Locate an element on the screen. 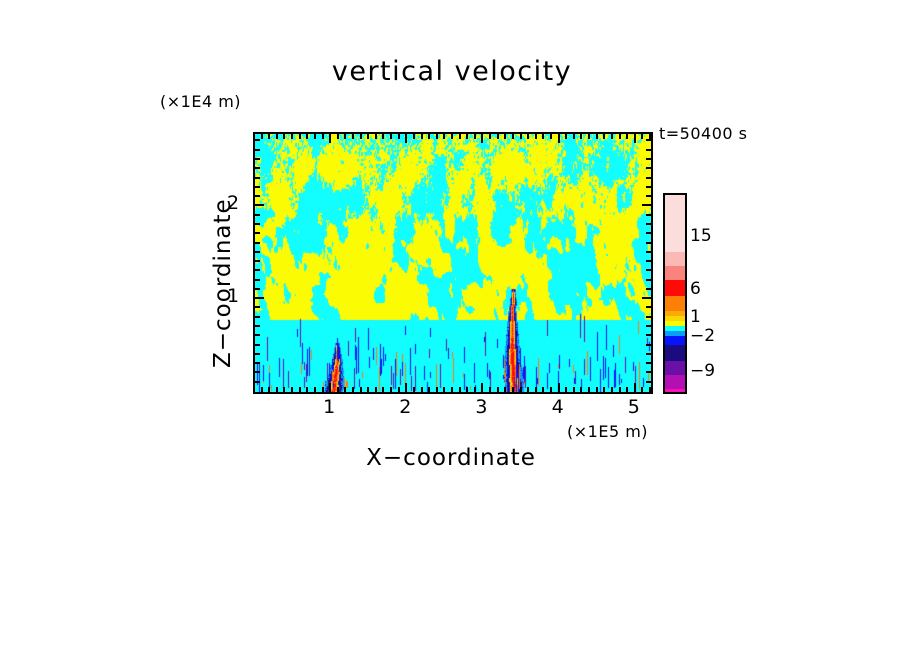  colorbar-tick-label: −9 is located at coordinates (703, 371).